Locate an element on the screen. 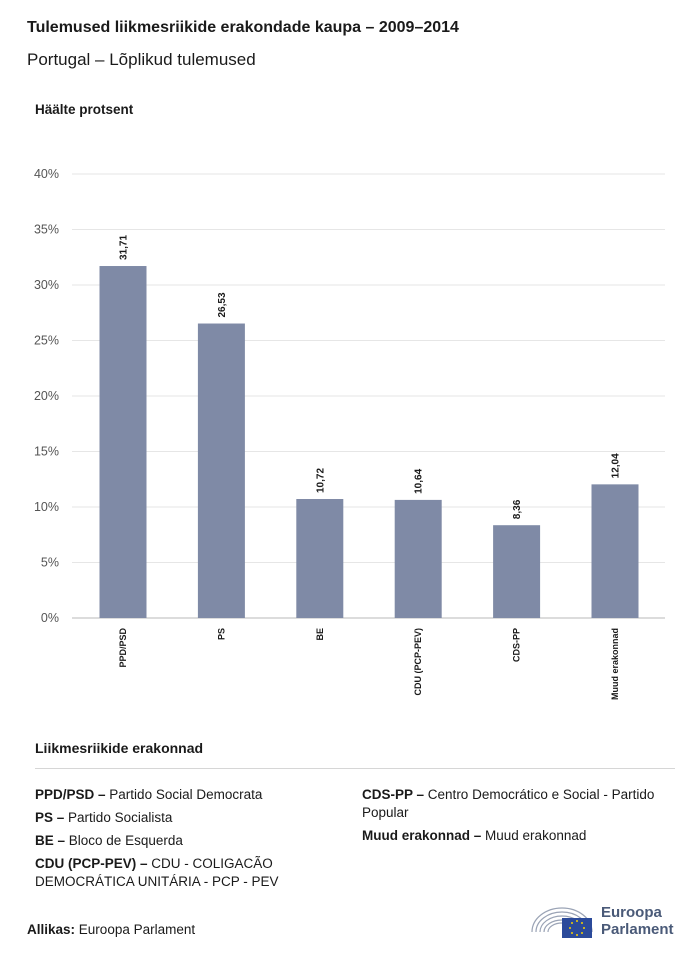 The image size is (700, 957). y-tick-label: 5% is located at coordinates (50, 563).